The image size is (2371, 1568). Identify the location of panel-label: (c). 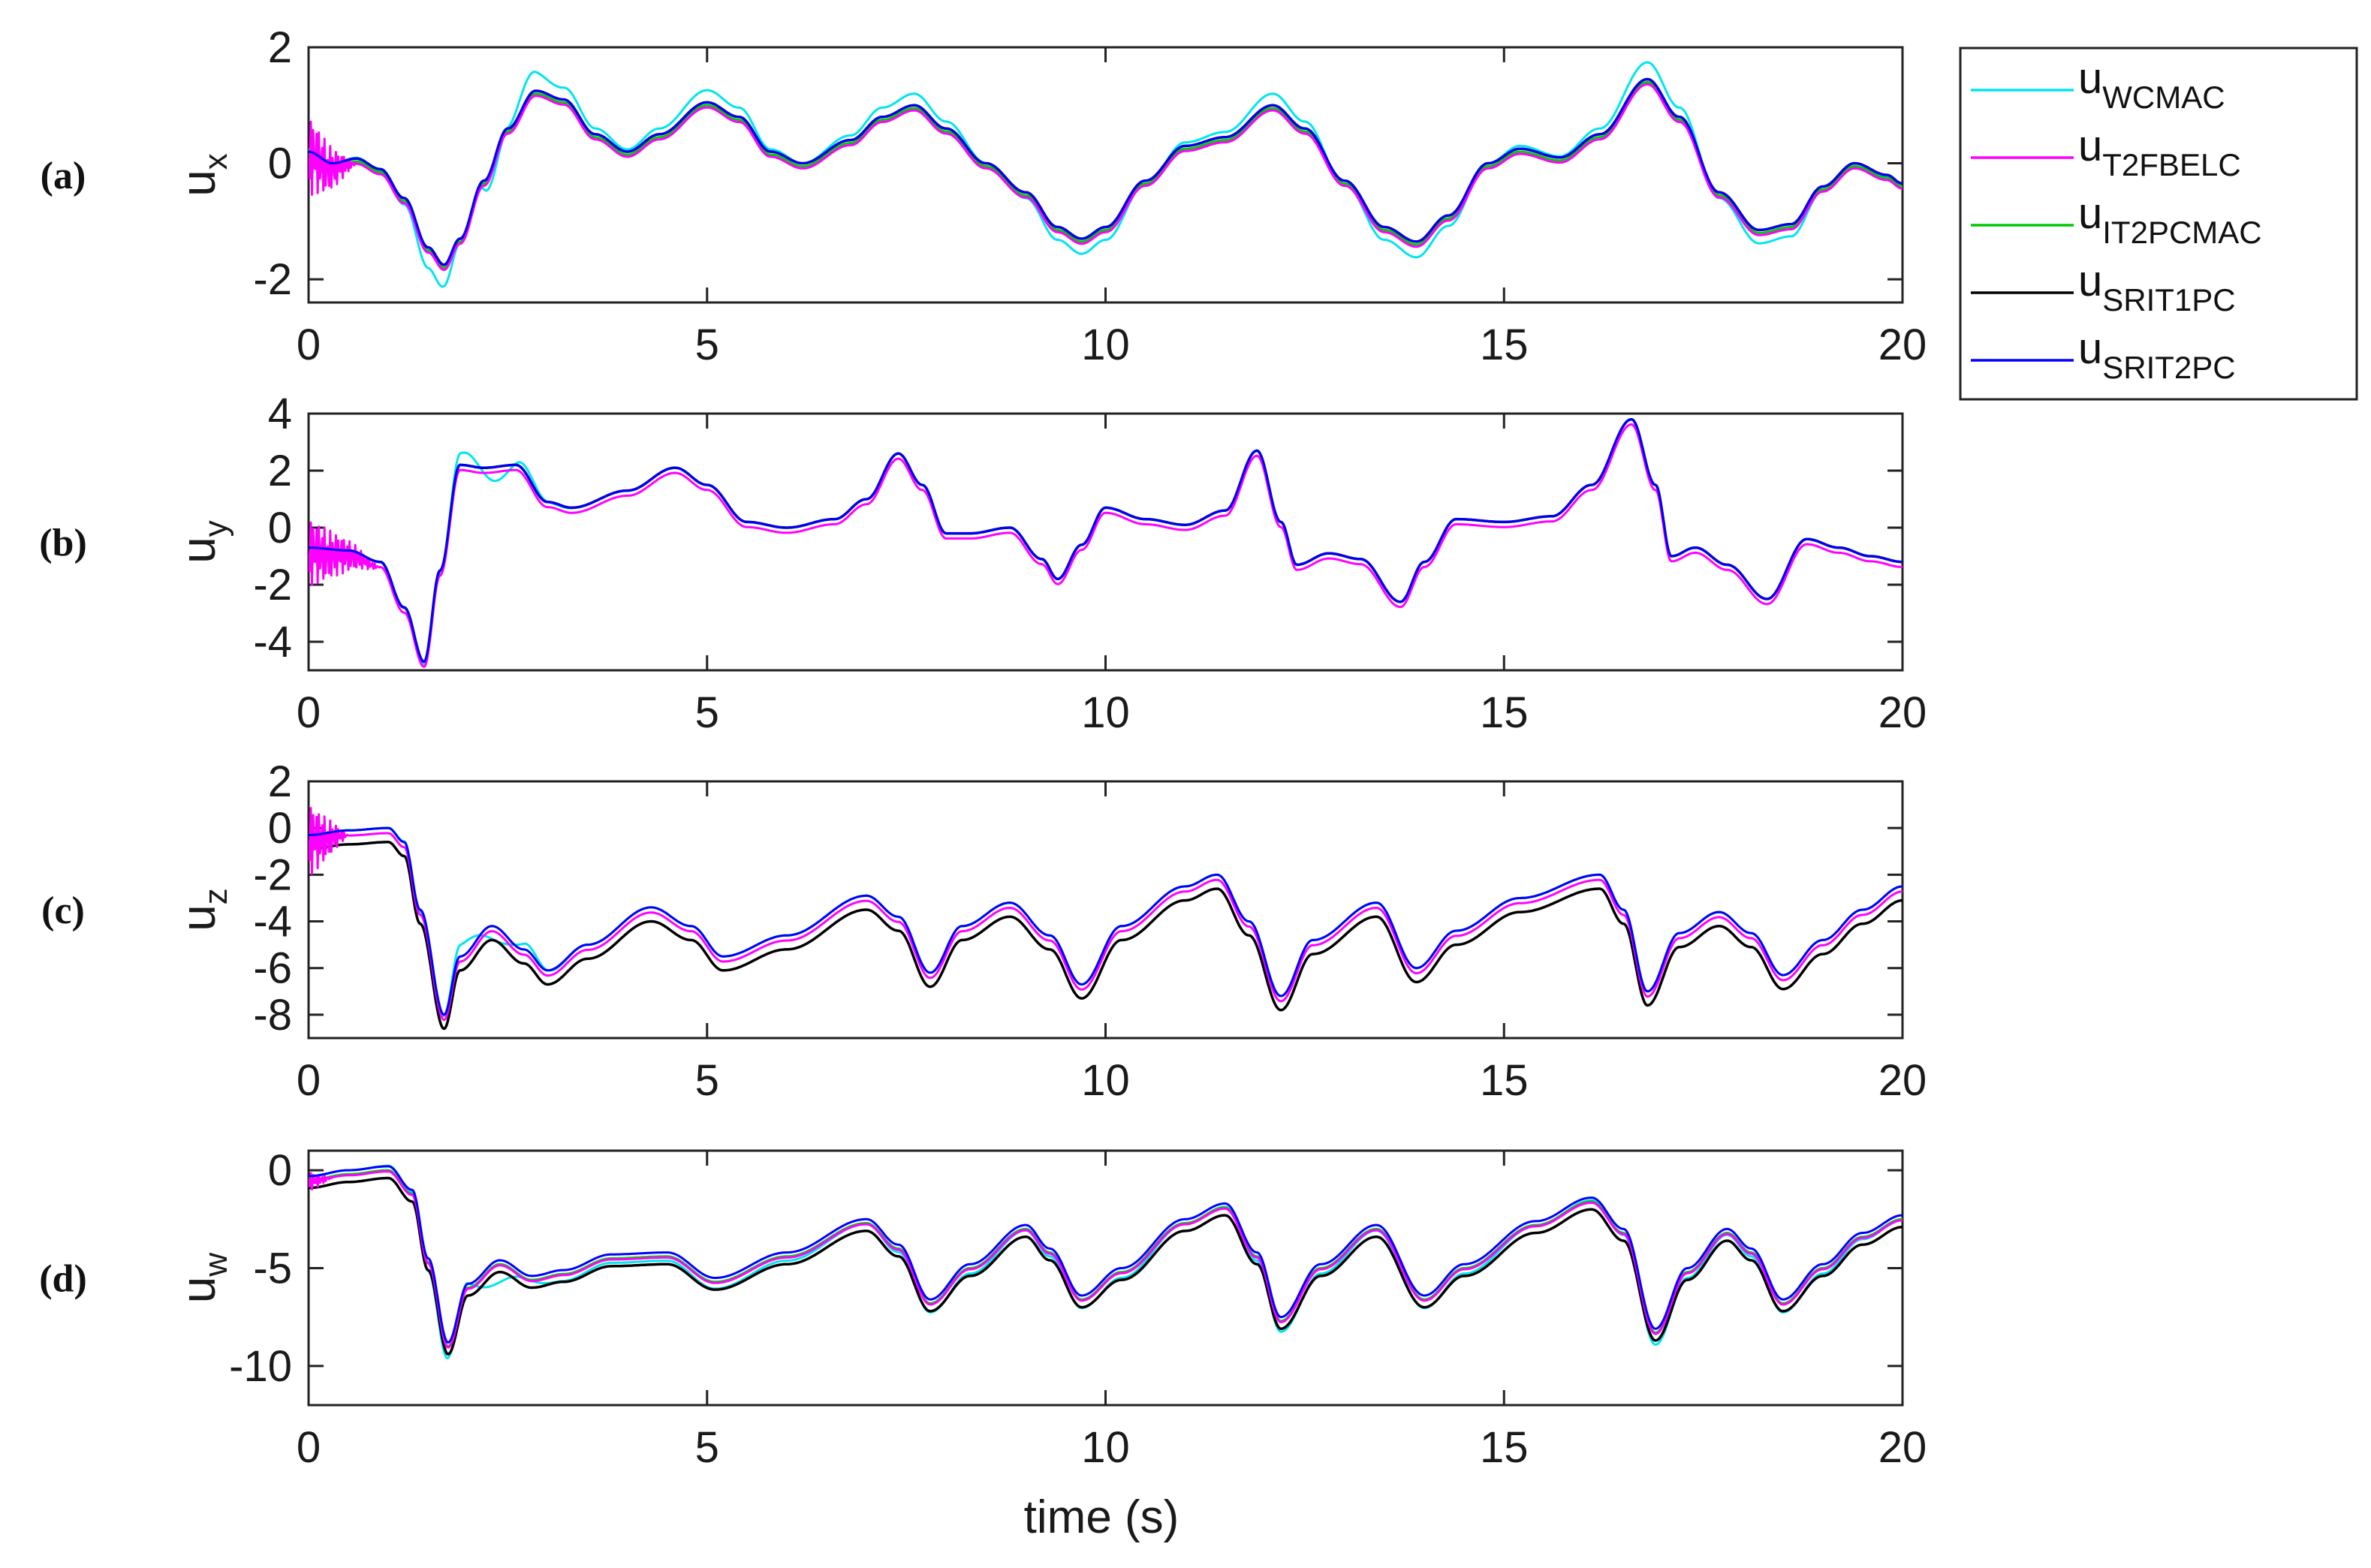
(63, 910).